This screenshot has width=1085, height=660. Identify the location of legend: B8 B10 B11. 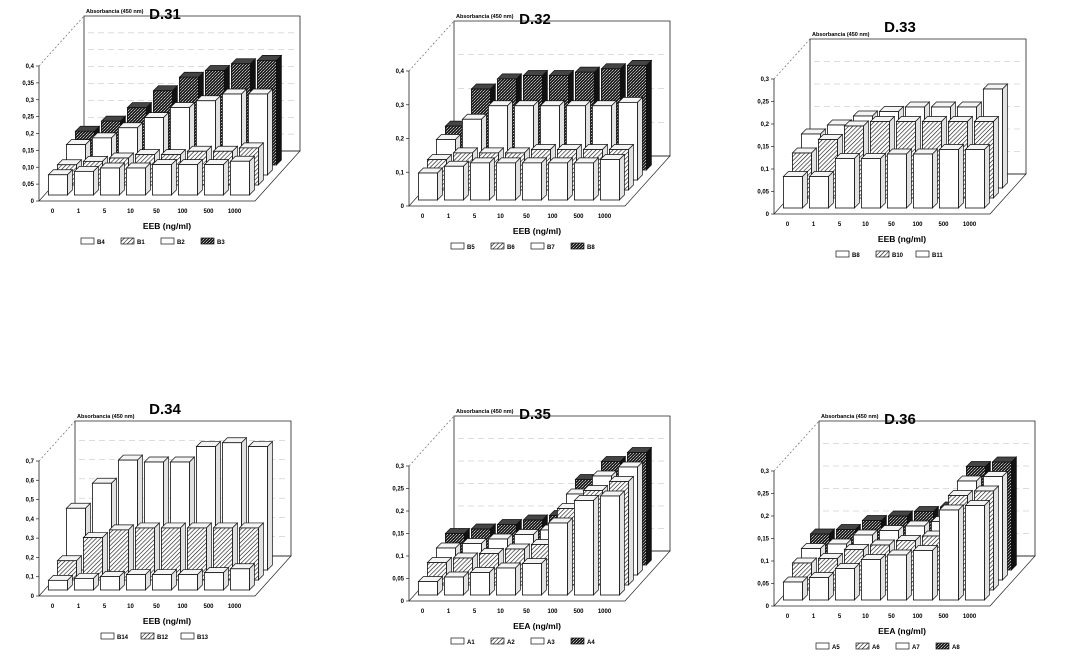
(889, 254).